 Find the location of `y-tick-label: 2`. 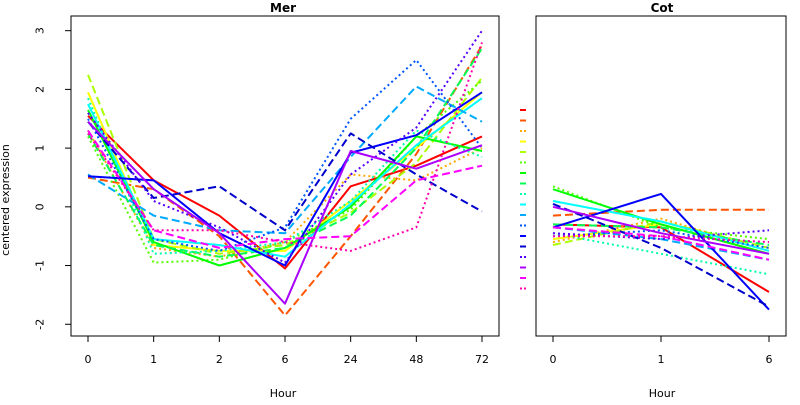

y-tick-label: 2 is located at coordinates (40, 89).